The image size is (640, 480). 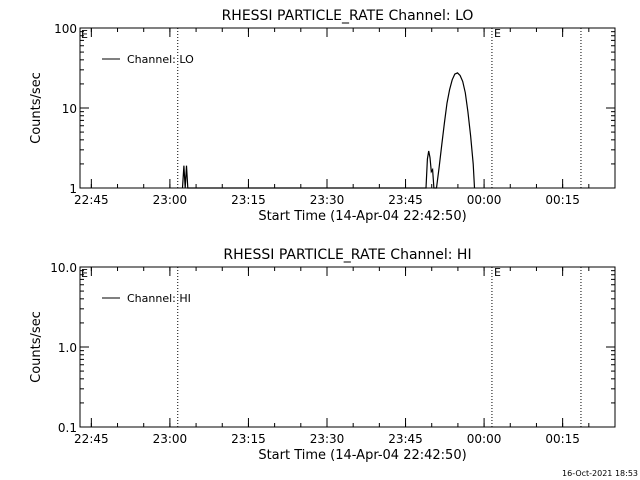 I want to click on legend-label: Channel: HI, so click(x=159, y=298).